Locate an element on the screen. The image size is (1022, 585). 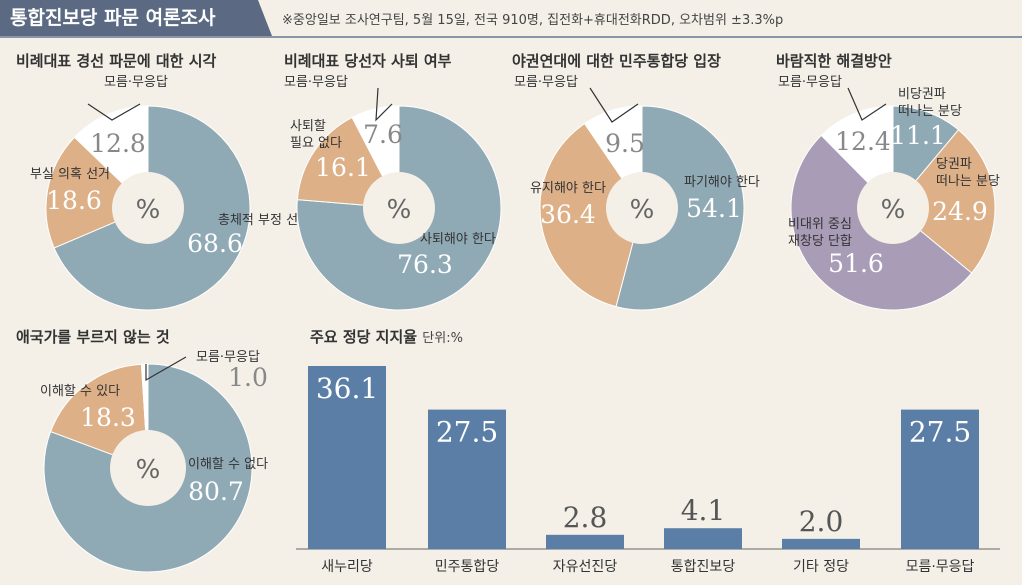
chart-title: 비례대표 경선 파문에 대한 시각 is located at coordinates (116, 61).